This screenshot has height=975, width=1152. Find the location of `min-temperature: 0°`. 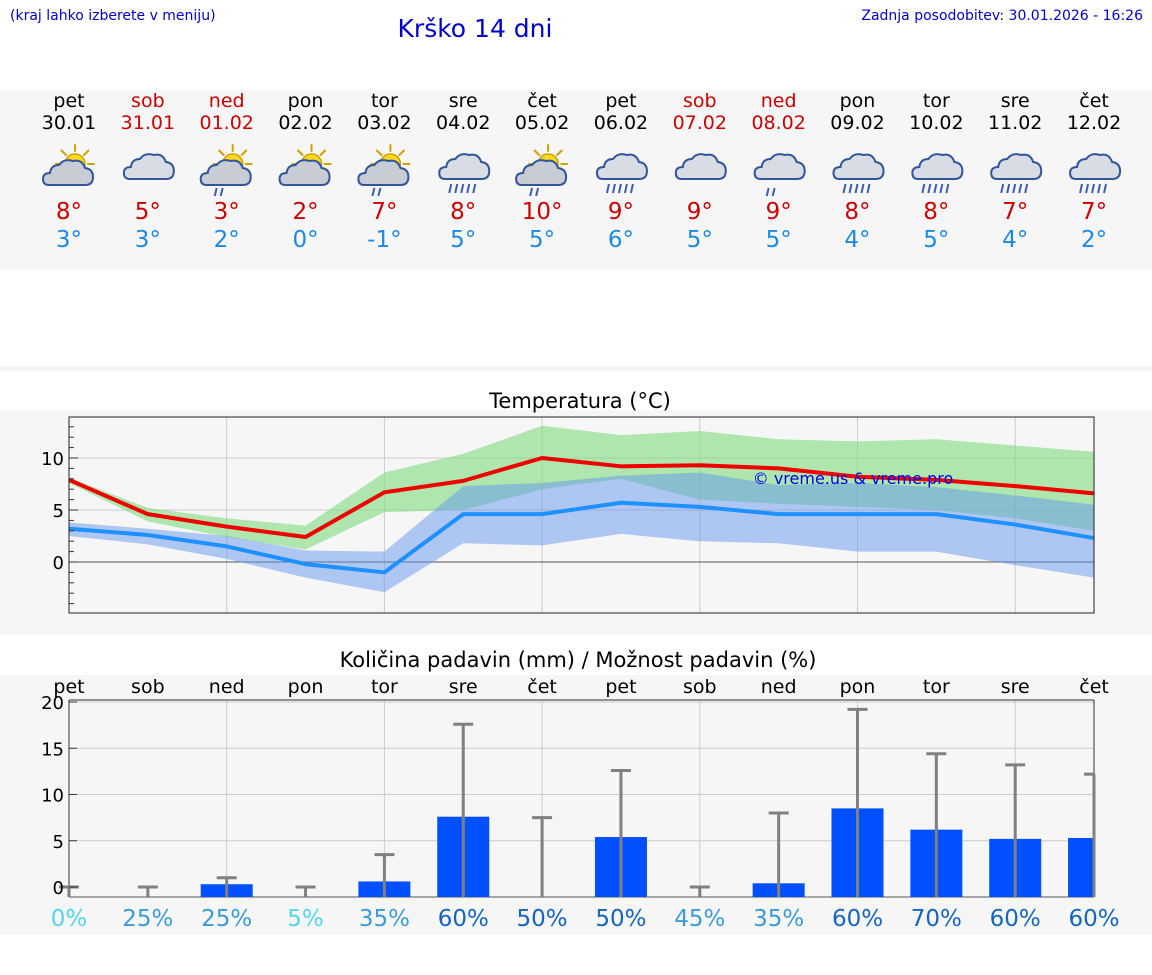

min-temperature: 0° is located at coordinates (305, 240).